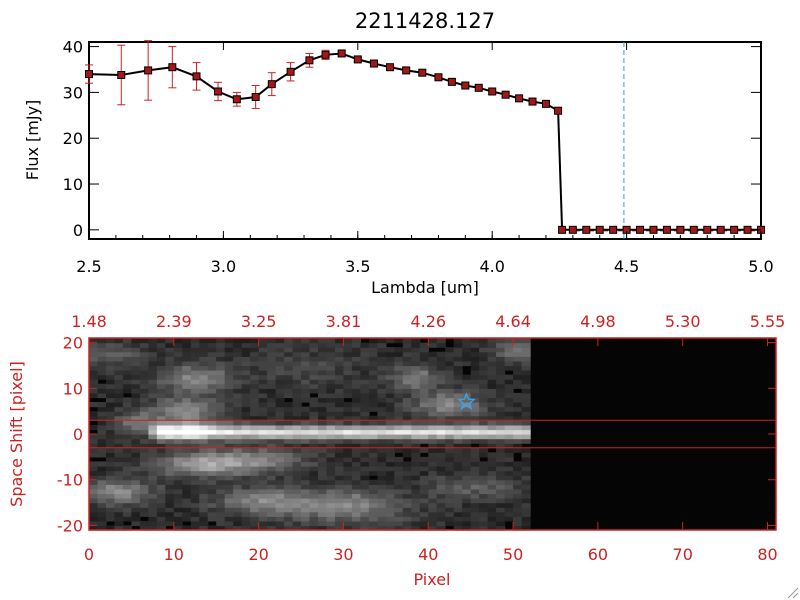 Image resolution: width=800 pixels, height=600 pixels. I want to click on image-top-tick-label: 4.64, so click(513, 321).